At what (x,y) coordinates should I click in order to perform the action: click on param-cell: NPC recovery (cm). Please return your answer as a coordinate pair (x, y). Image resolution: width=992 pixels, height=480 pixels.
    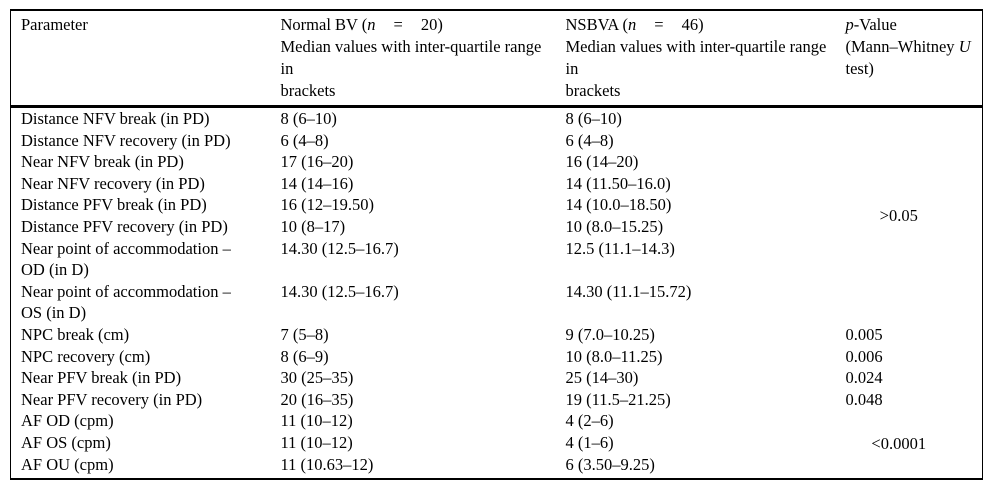
    Looking at the image, I should click on (86, 356).